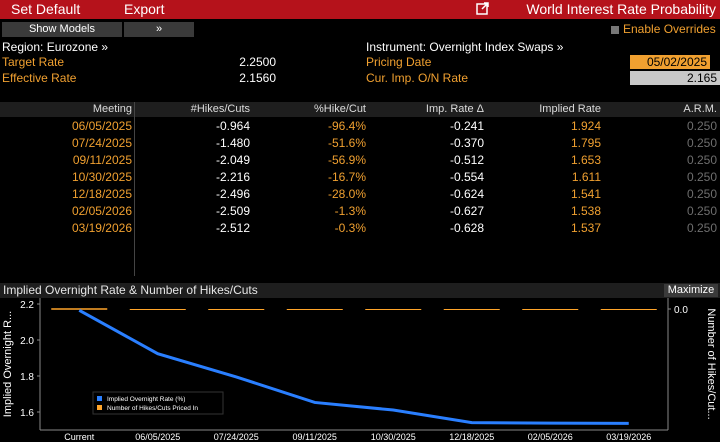  What do you see at coordinates (615, 30) in the screenshot?
I see `enable-overrides-checkbox` at bounding box center [615, 30].